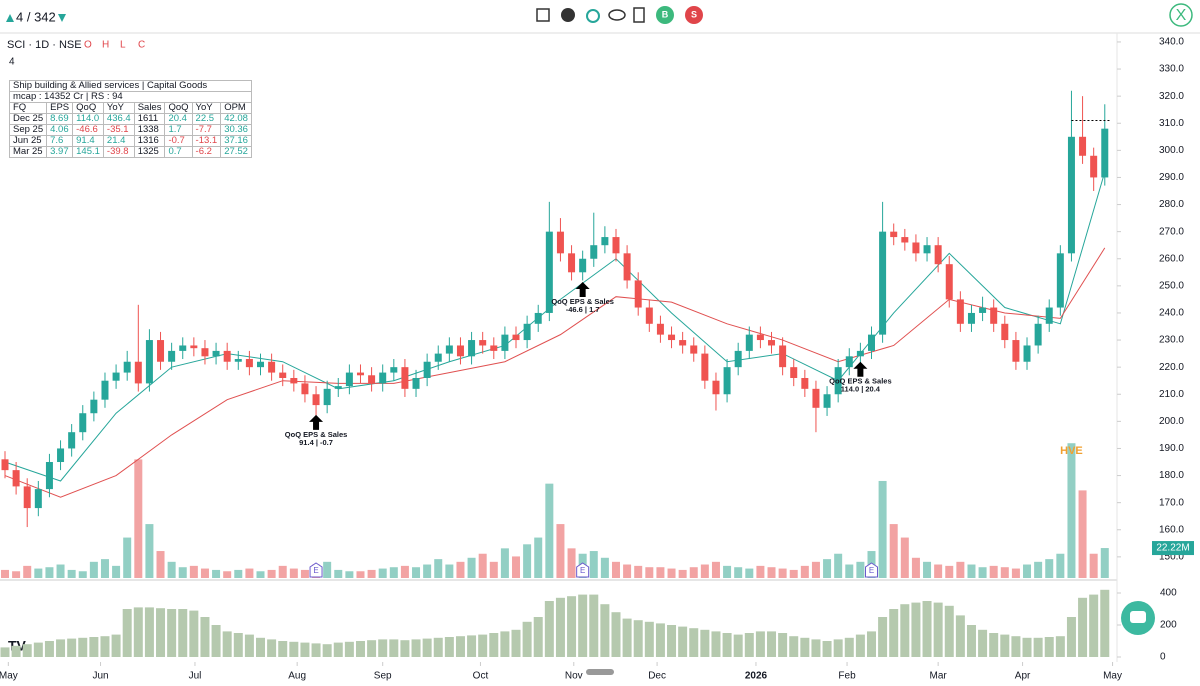 This screenshot has width=1200, height=686. Describe the element at coordinates (583, 570) in the screenshot. I see `event-marker` at that location.